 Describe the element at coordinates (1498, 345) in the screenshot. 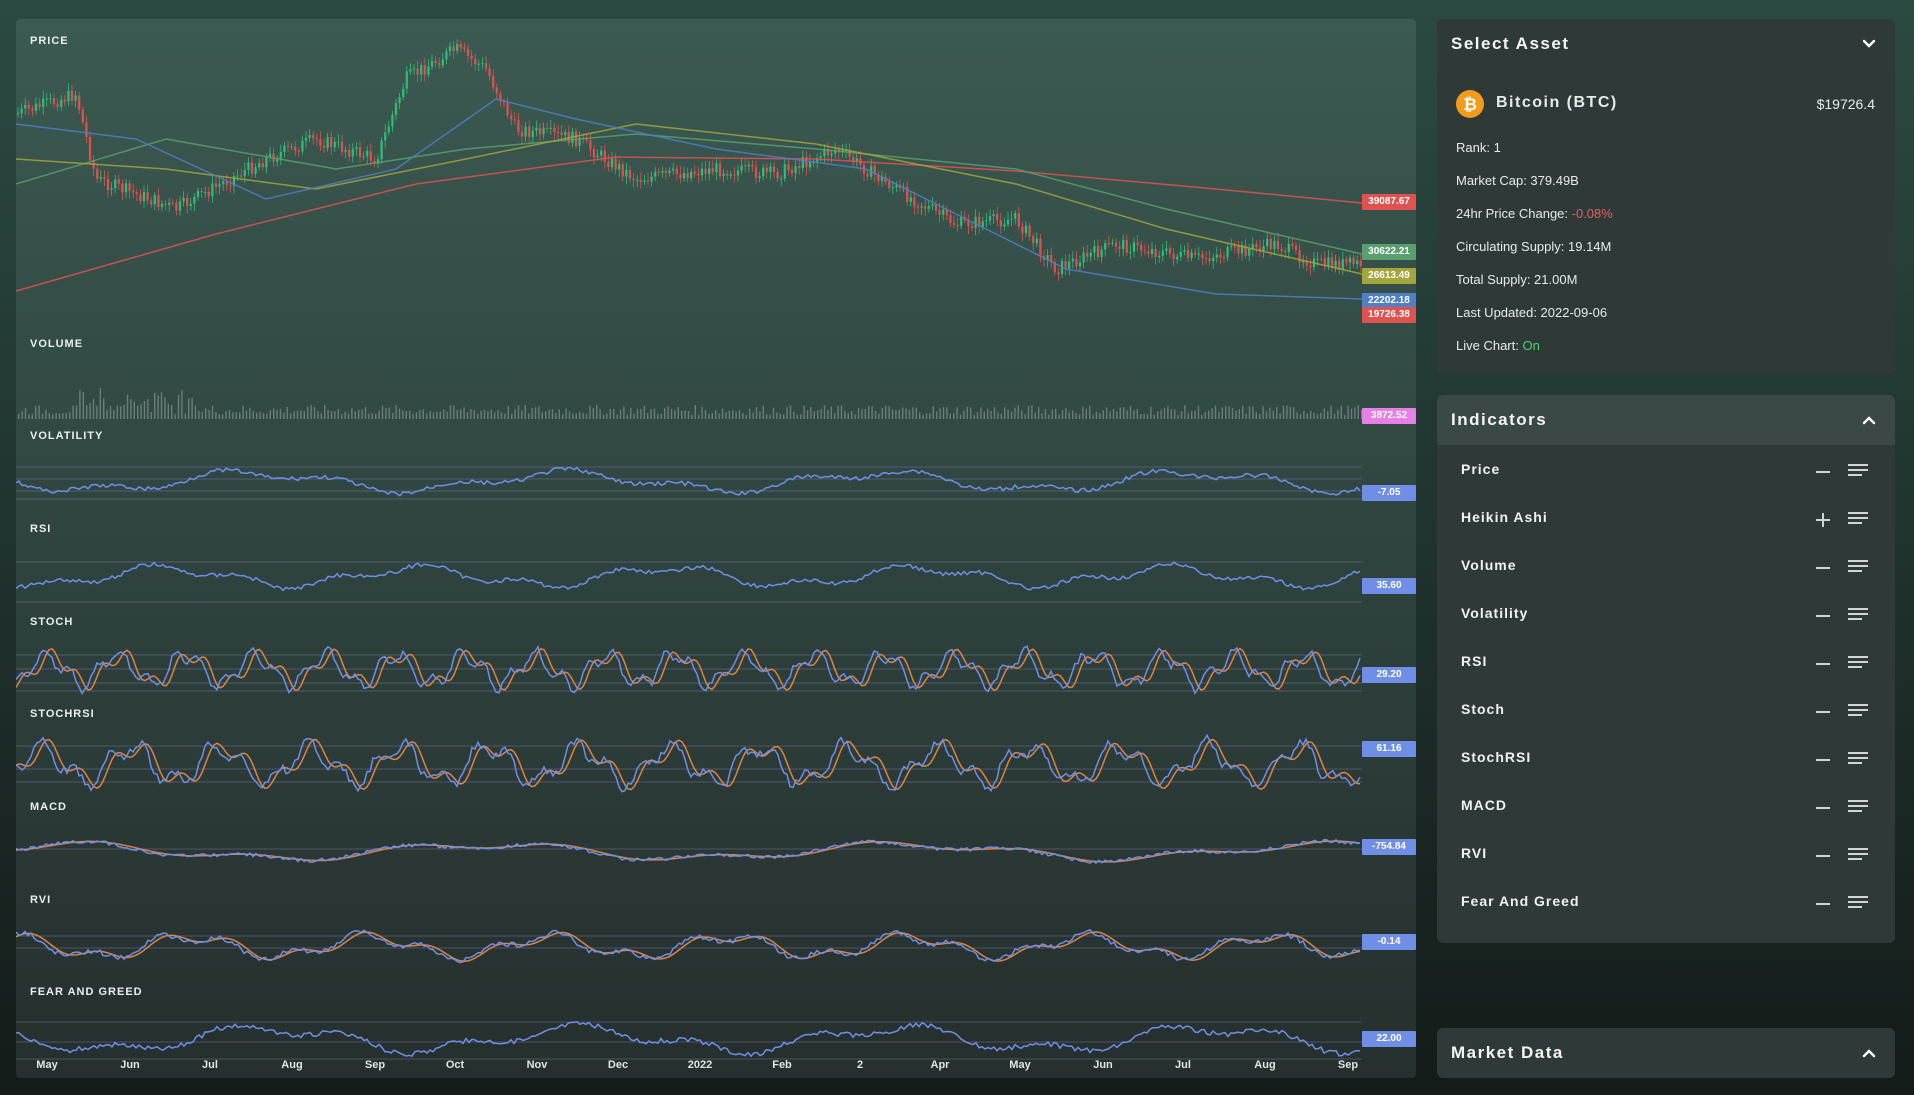

I see `live-chart-status: Live Chart: On` at that location.